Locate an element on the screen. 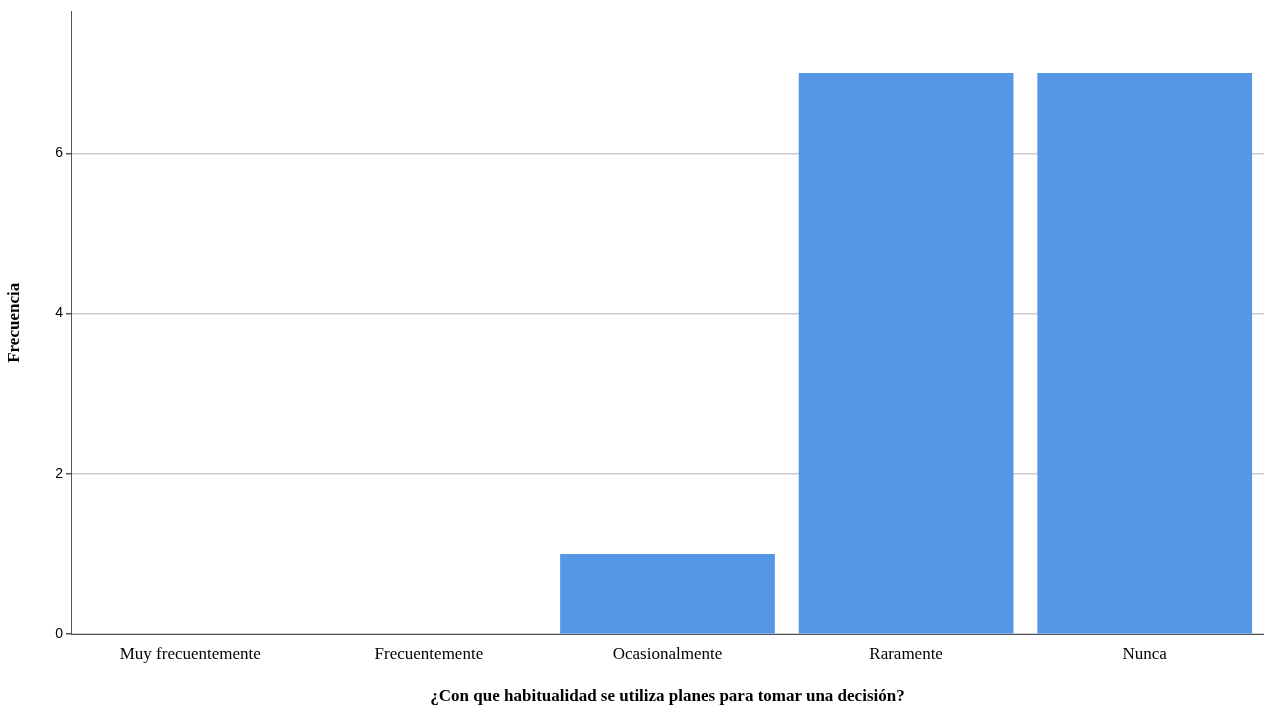 This screenshot has height=711, width=1264. y-tick-label: 6 is located at coordinates (59, 152).